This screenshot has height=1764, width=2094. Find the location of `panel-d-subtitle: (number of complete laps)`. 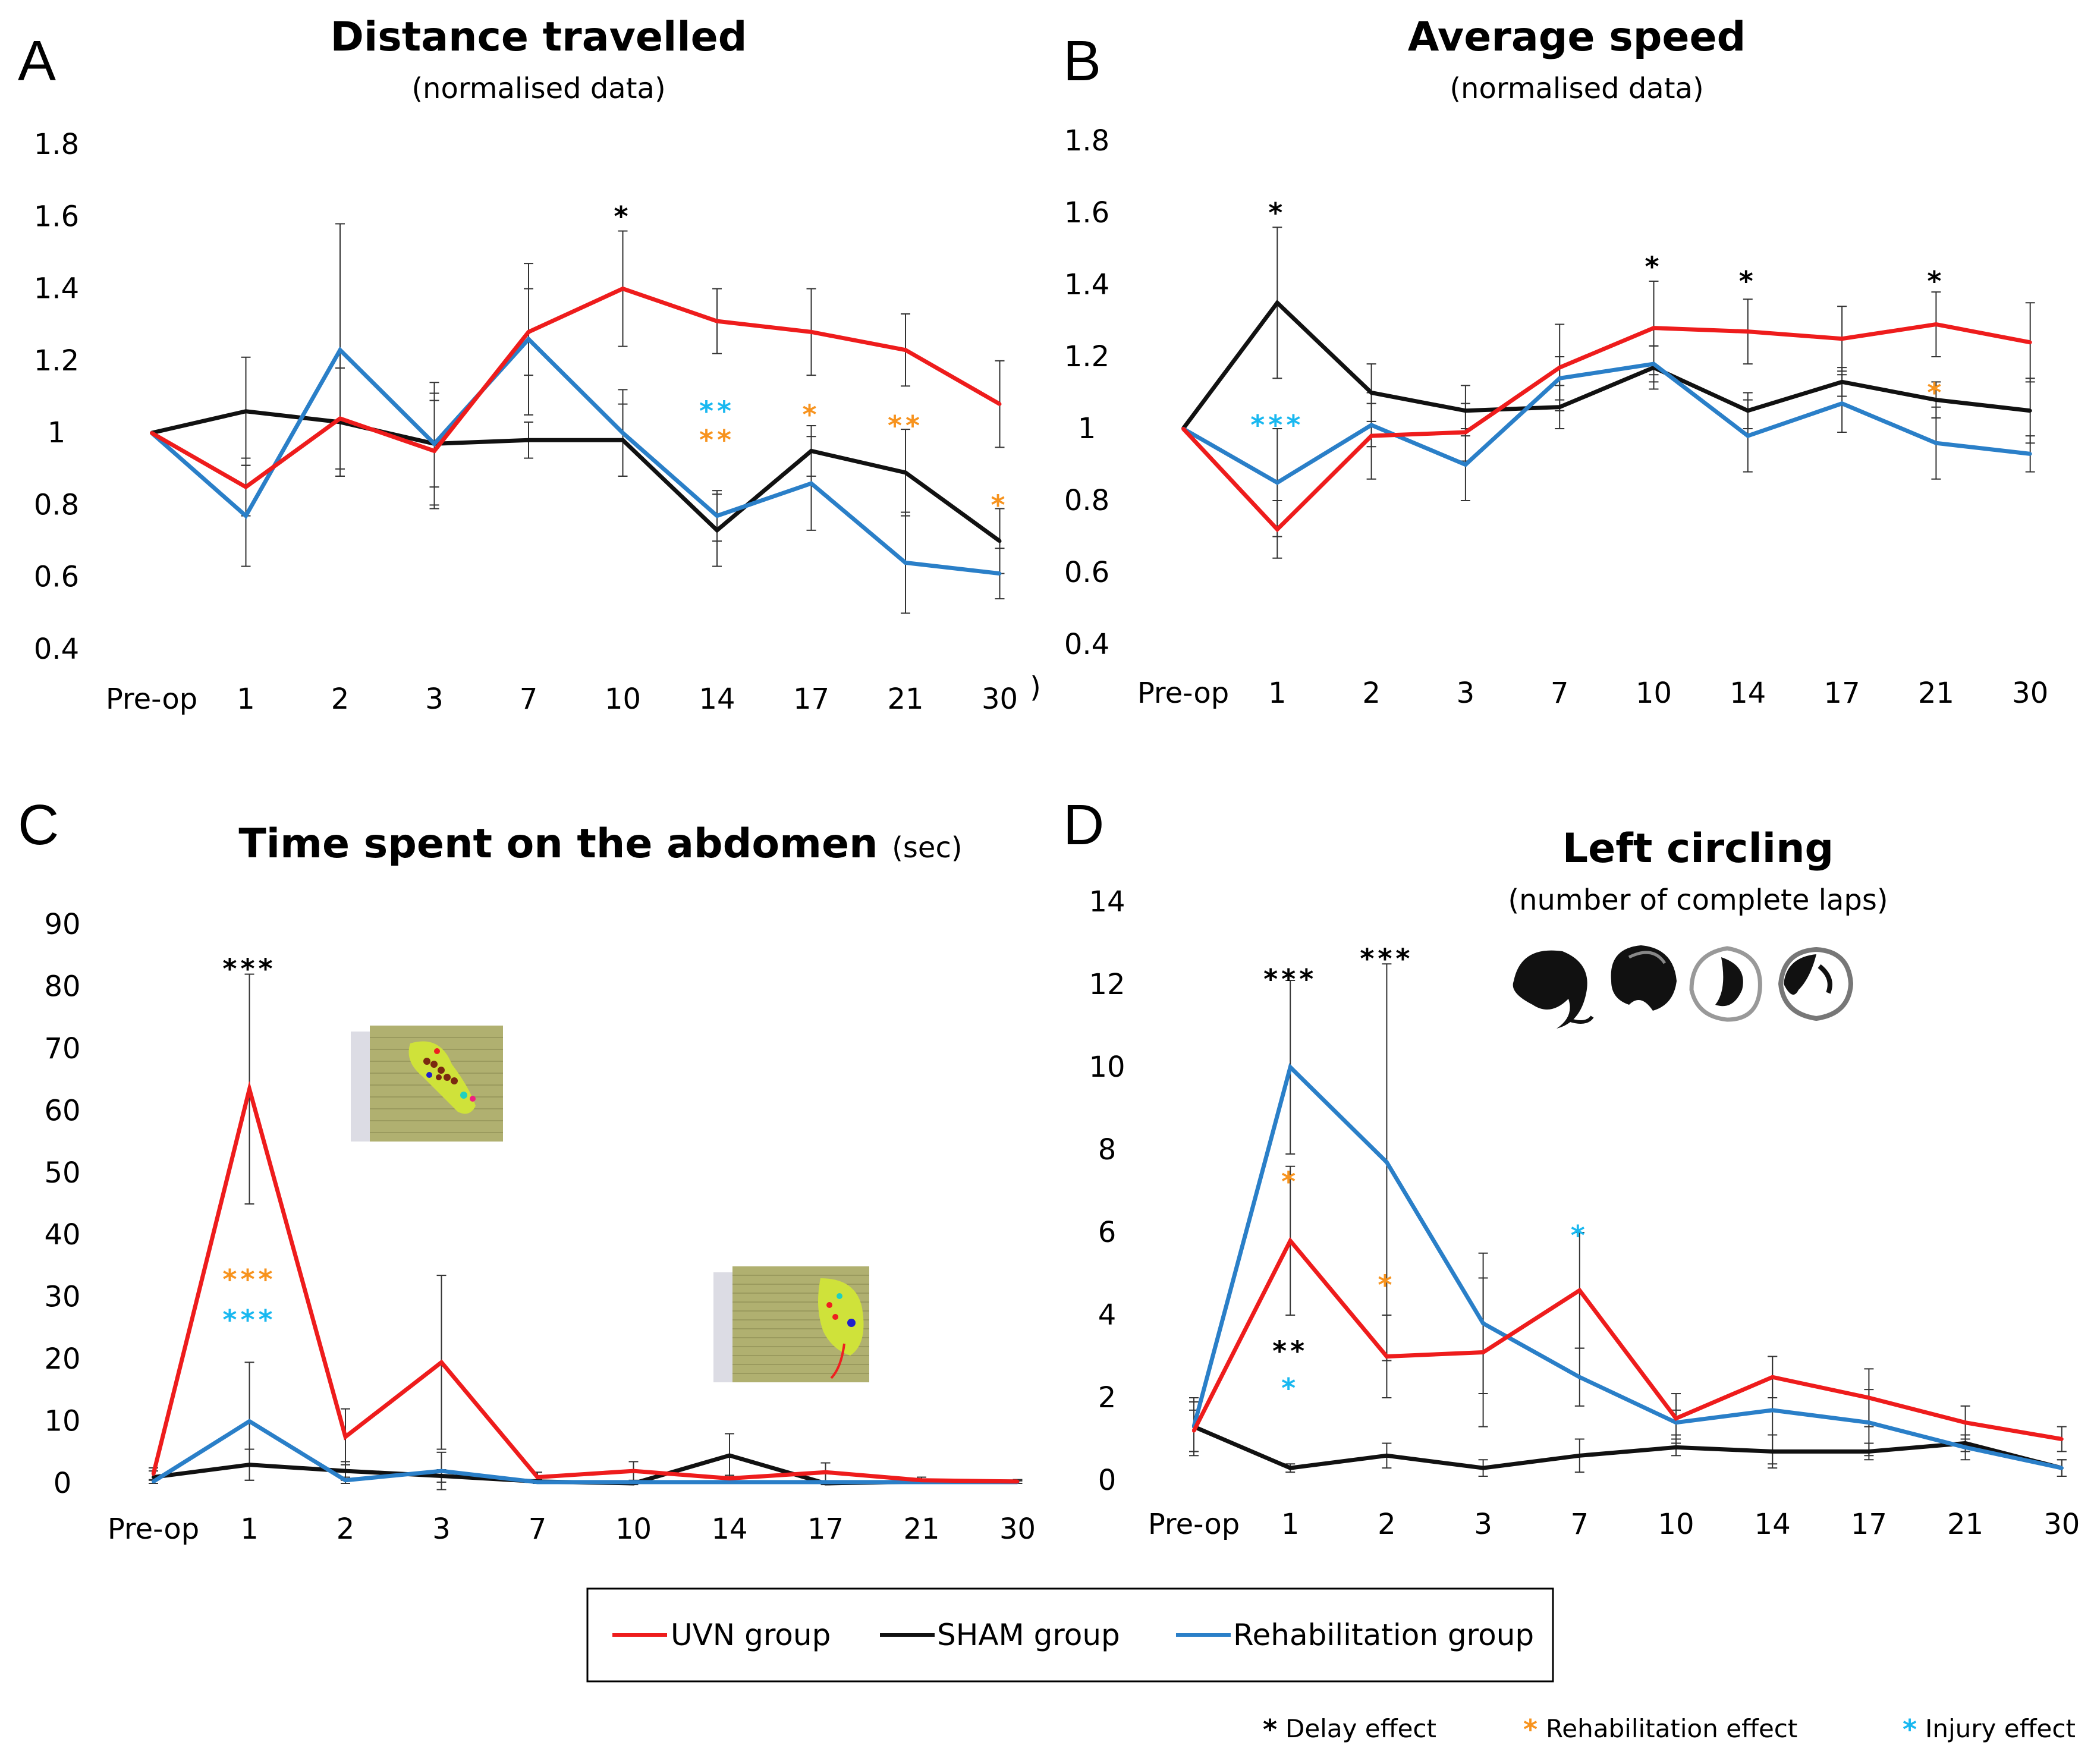

panel-d-subtitle: (number of complete laps) is located at coordinates (1698, 900).